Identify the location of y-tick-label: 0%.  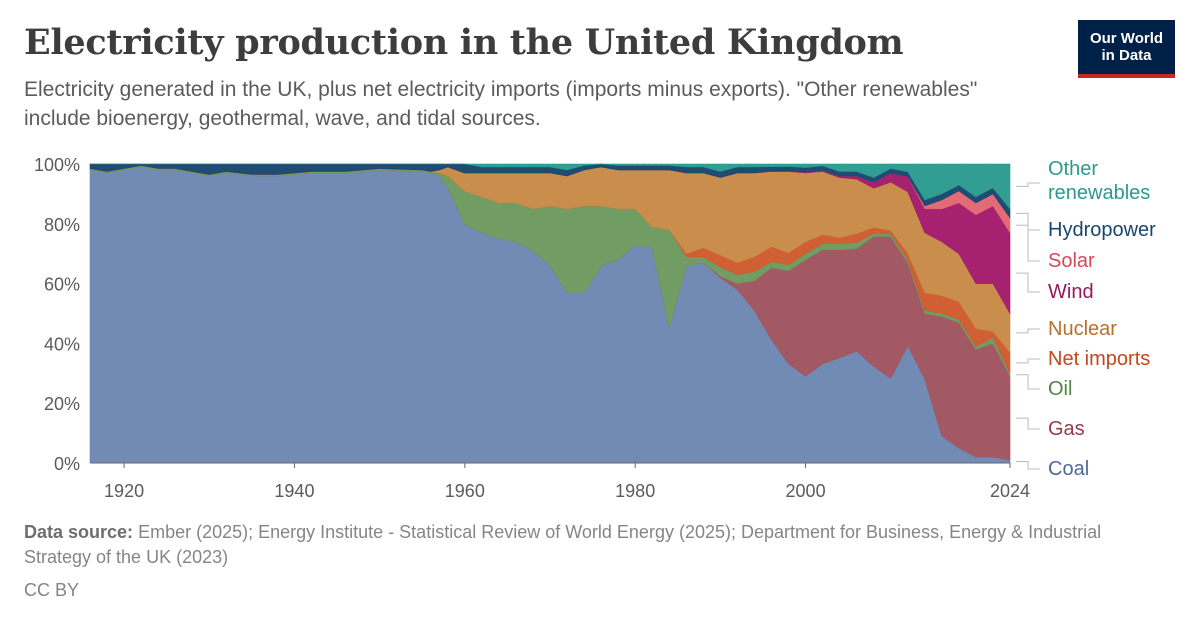
(67, 464).